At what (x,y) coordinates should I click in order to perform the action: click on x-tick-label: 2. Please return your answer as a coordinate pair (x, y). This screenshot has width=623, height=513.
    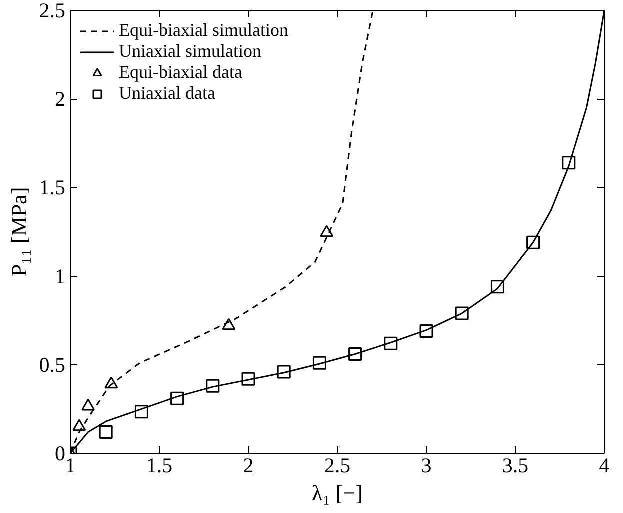
    Looking at the image, I should click on (248, 466).